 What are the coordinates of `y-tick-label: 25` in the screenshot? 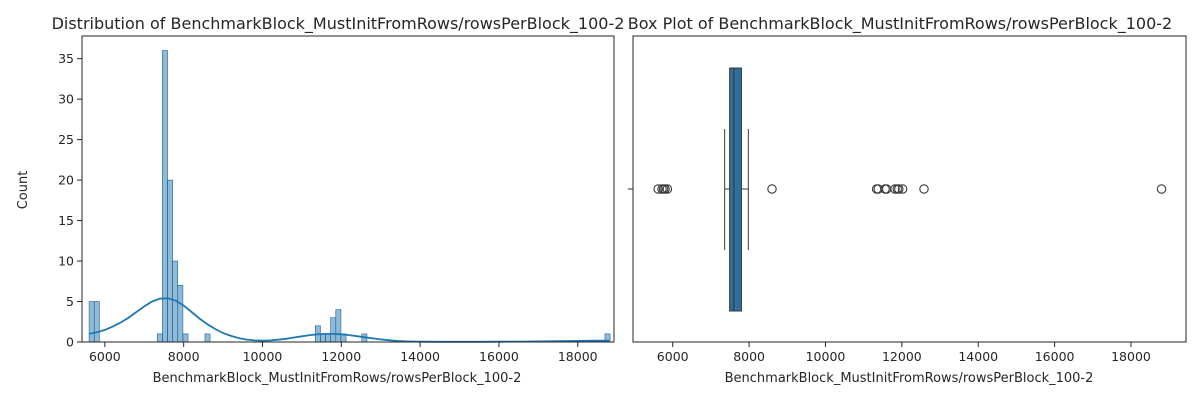 It's located at (66, 139).